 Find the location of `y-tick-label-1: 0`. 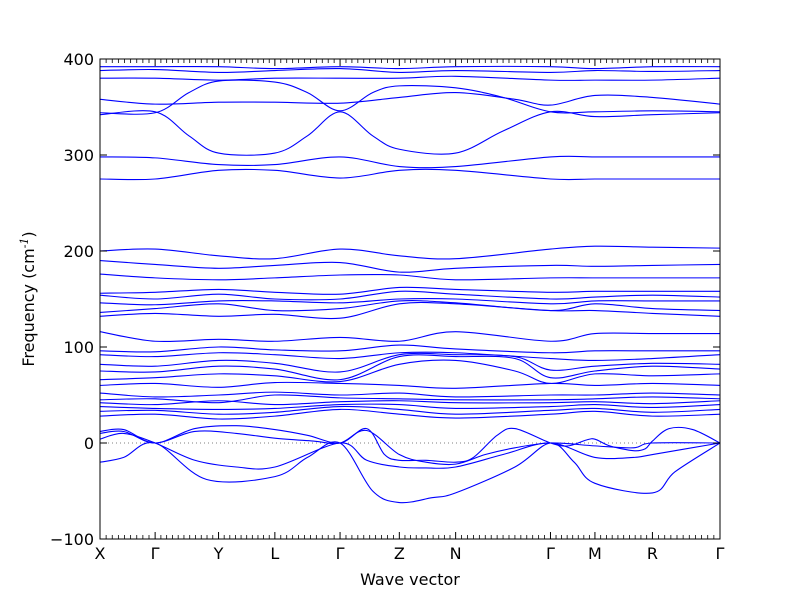

y-tick-label-1: 0 is located at coordinates (89, 443).